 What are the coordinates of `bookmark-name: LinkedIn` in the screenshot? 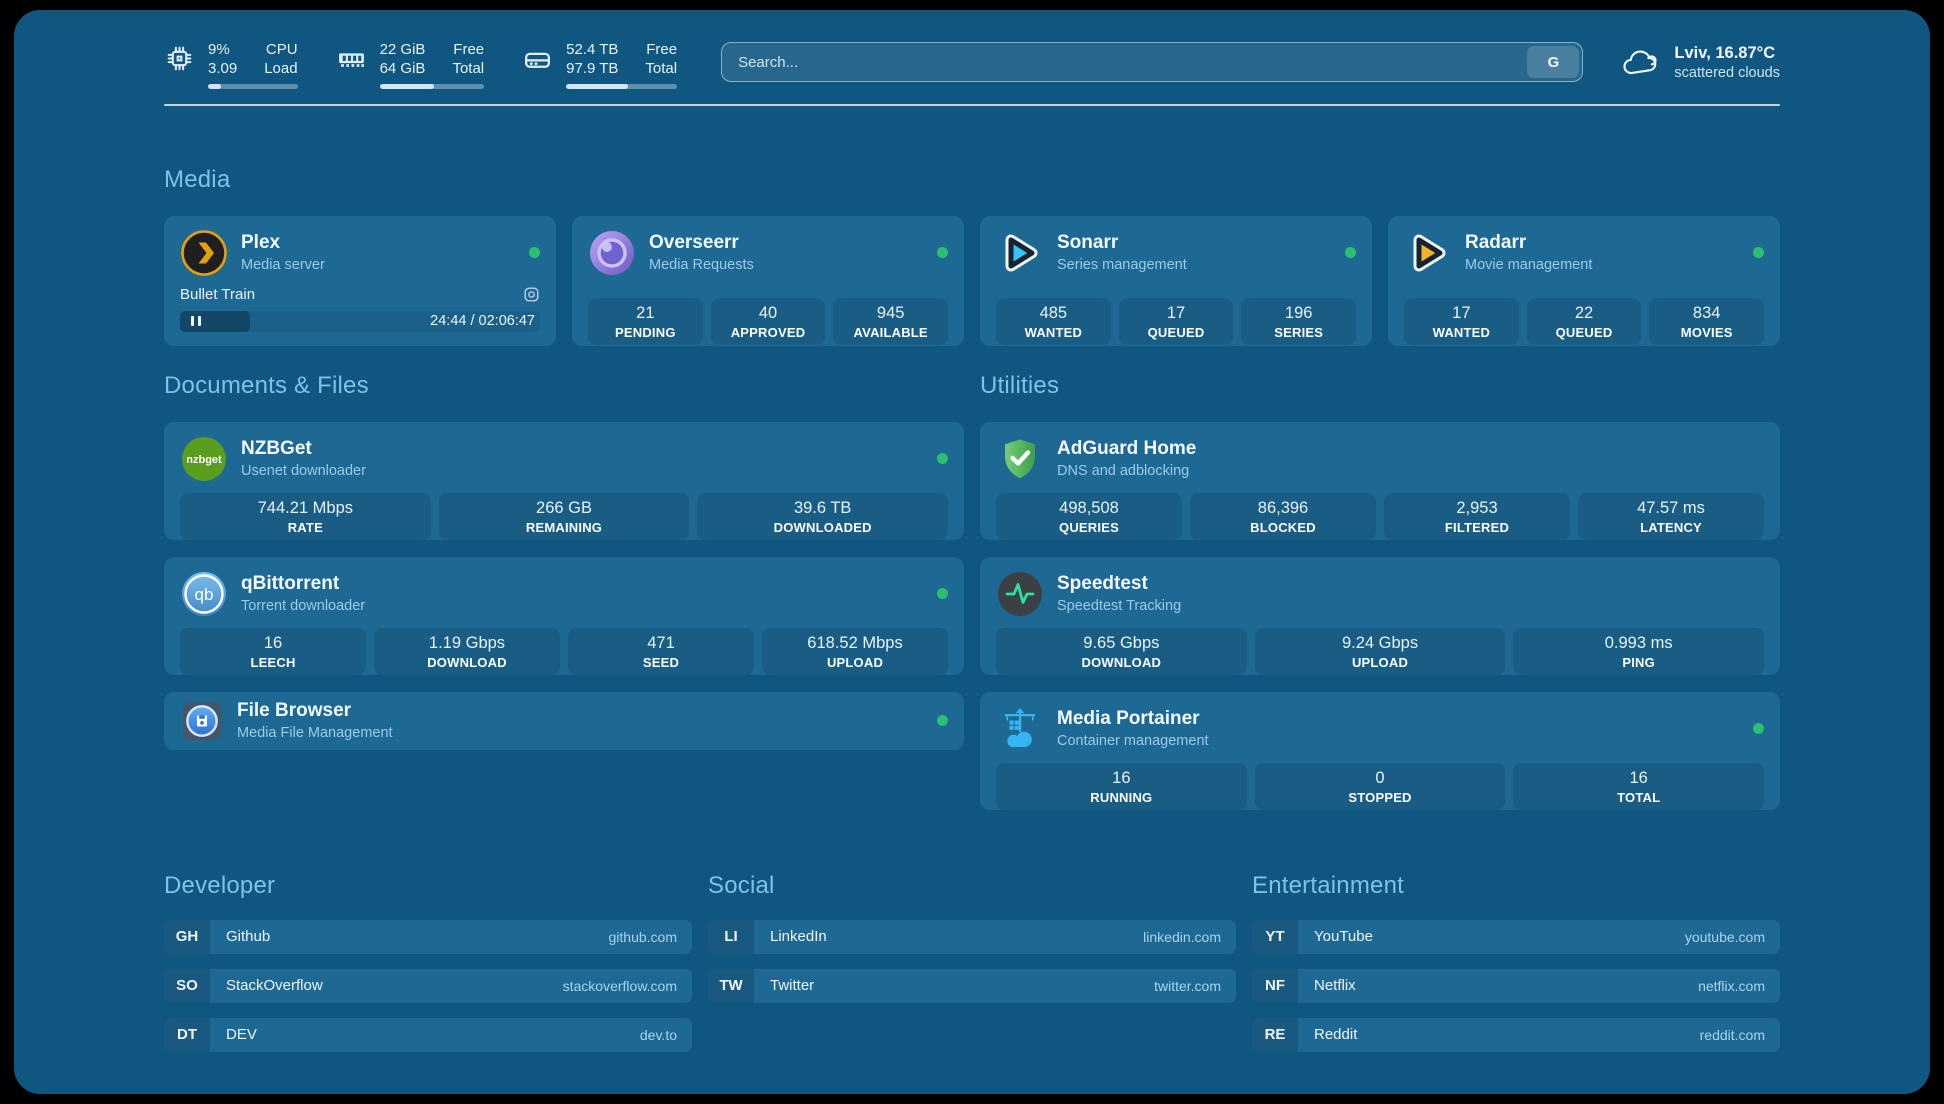 It's located at (798, 936).